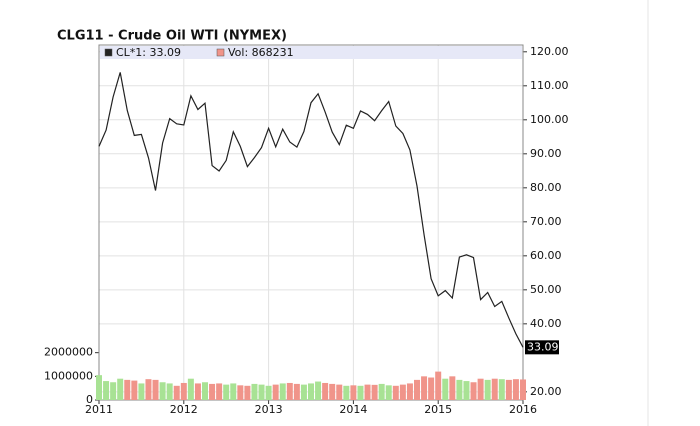 Image resolution: width=700 pixels, height=426 pixels. Describe the element at coordinates (353, 409) in the screenshot. I see `x-tick-label: 2014` at that location.